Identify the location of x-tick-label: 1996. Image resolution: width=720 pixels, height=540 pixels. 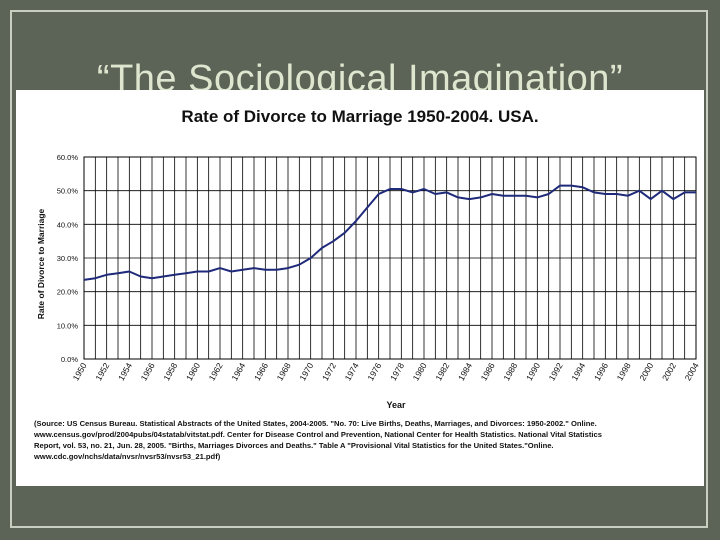
(601, 372).